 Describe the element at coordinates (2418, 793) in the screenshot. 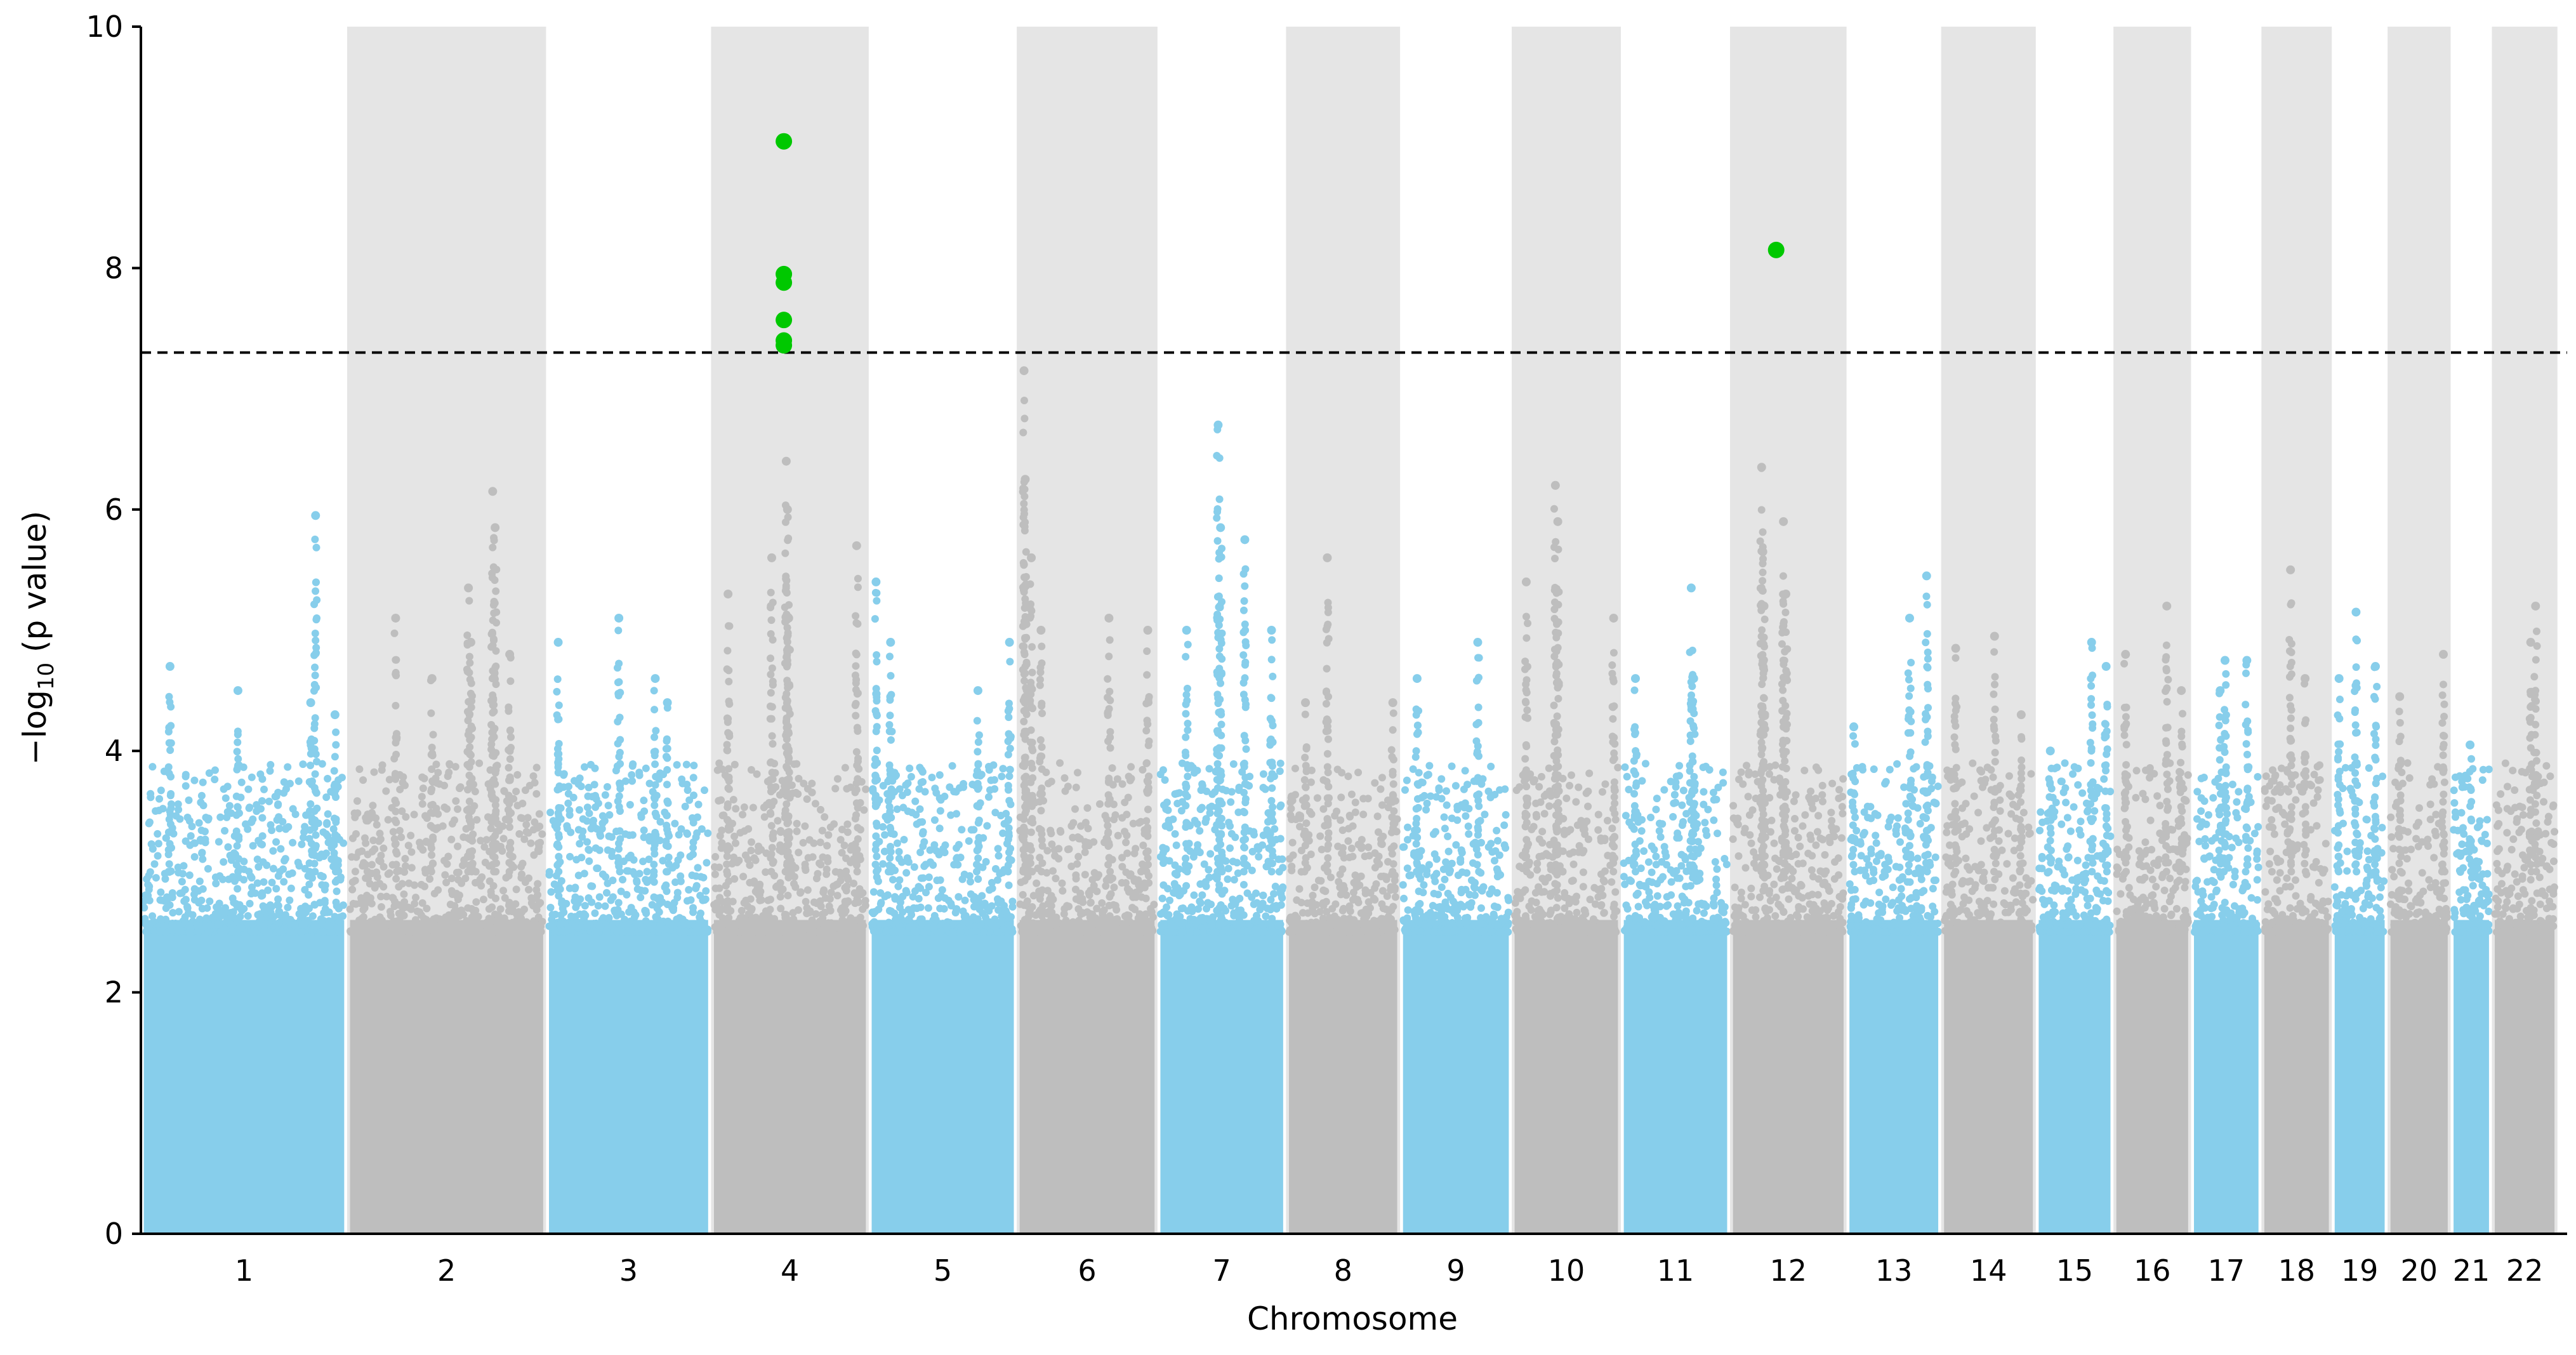

I see `snp-scatter-chr20` at that location.